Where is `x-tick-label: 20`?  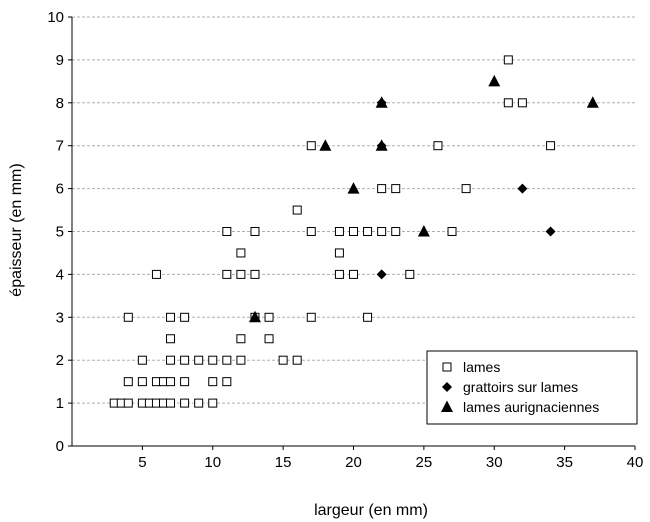
x-tick-label: 20 is located at coordinates (353, 462).